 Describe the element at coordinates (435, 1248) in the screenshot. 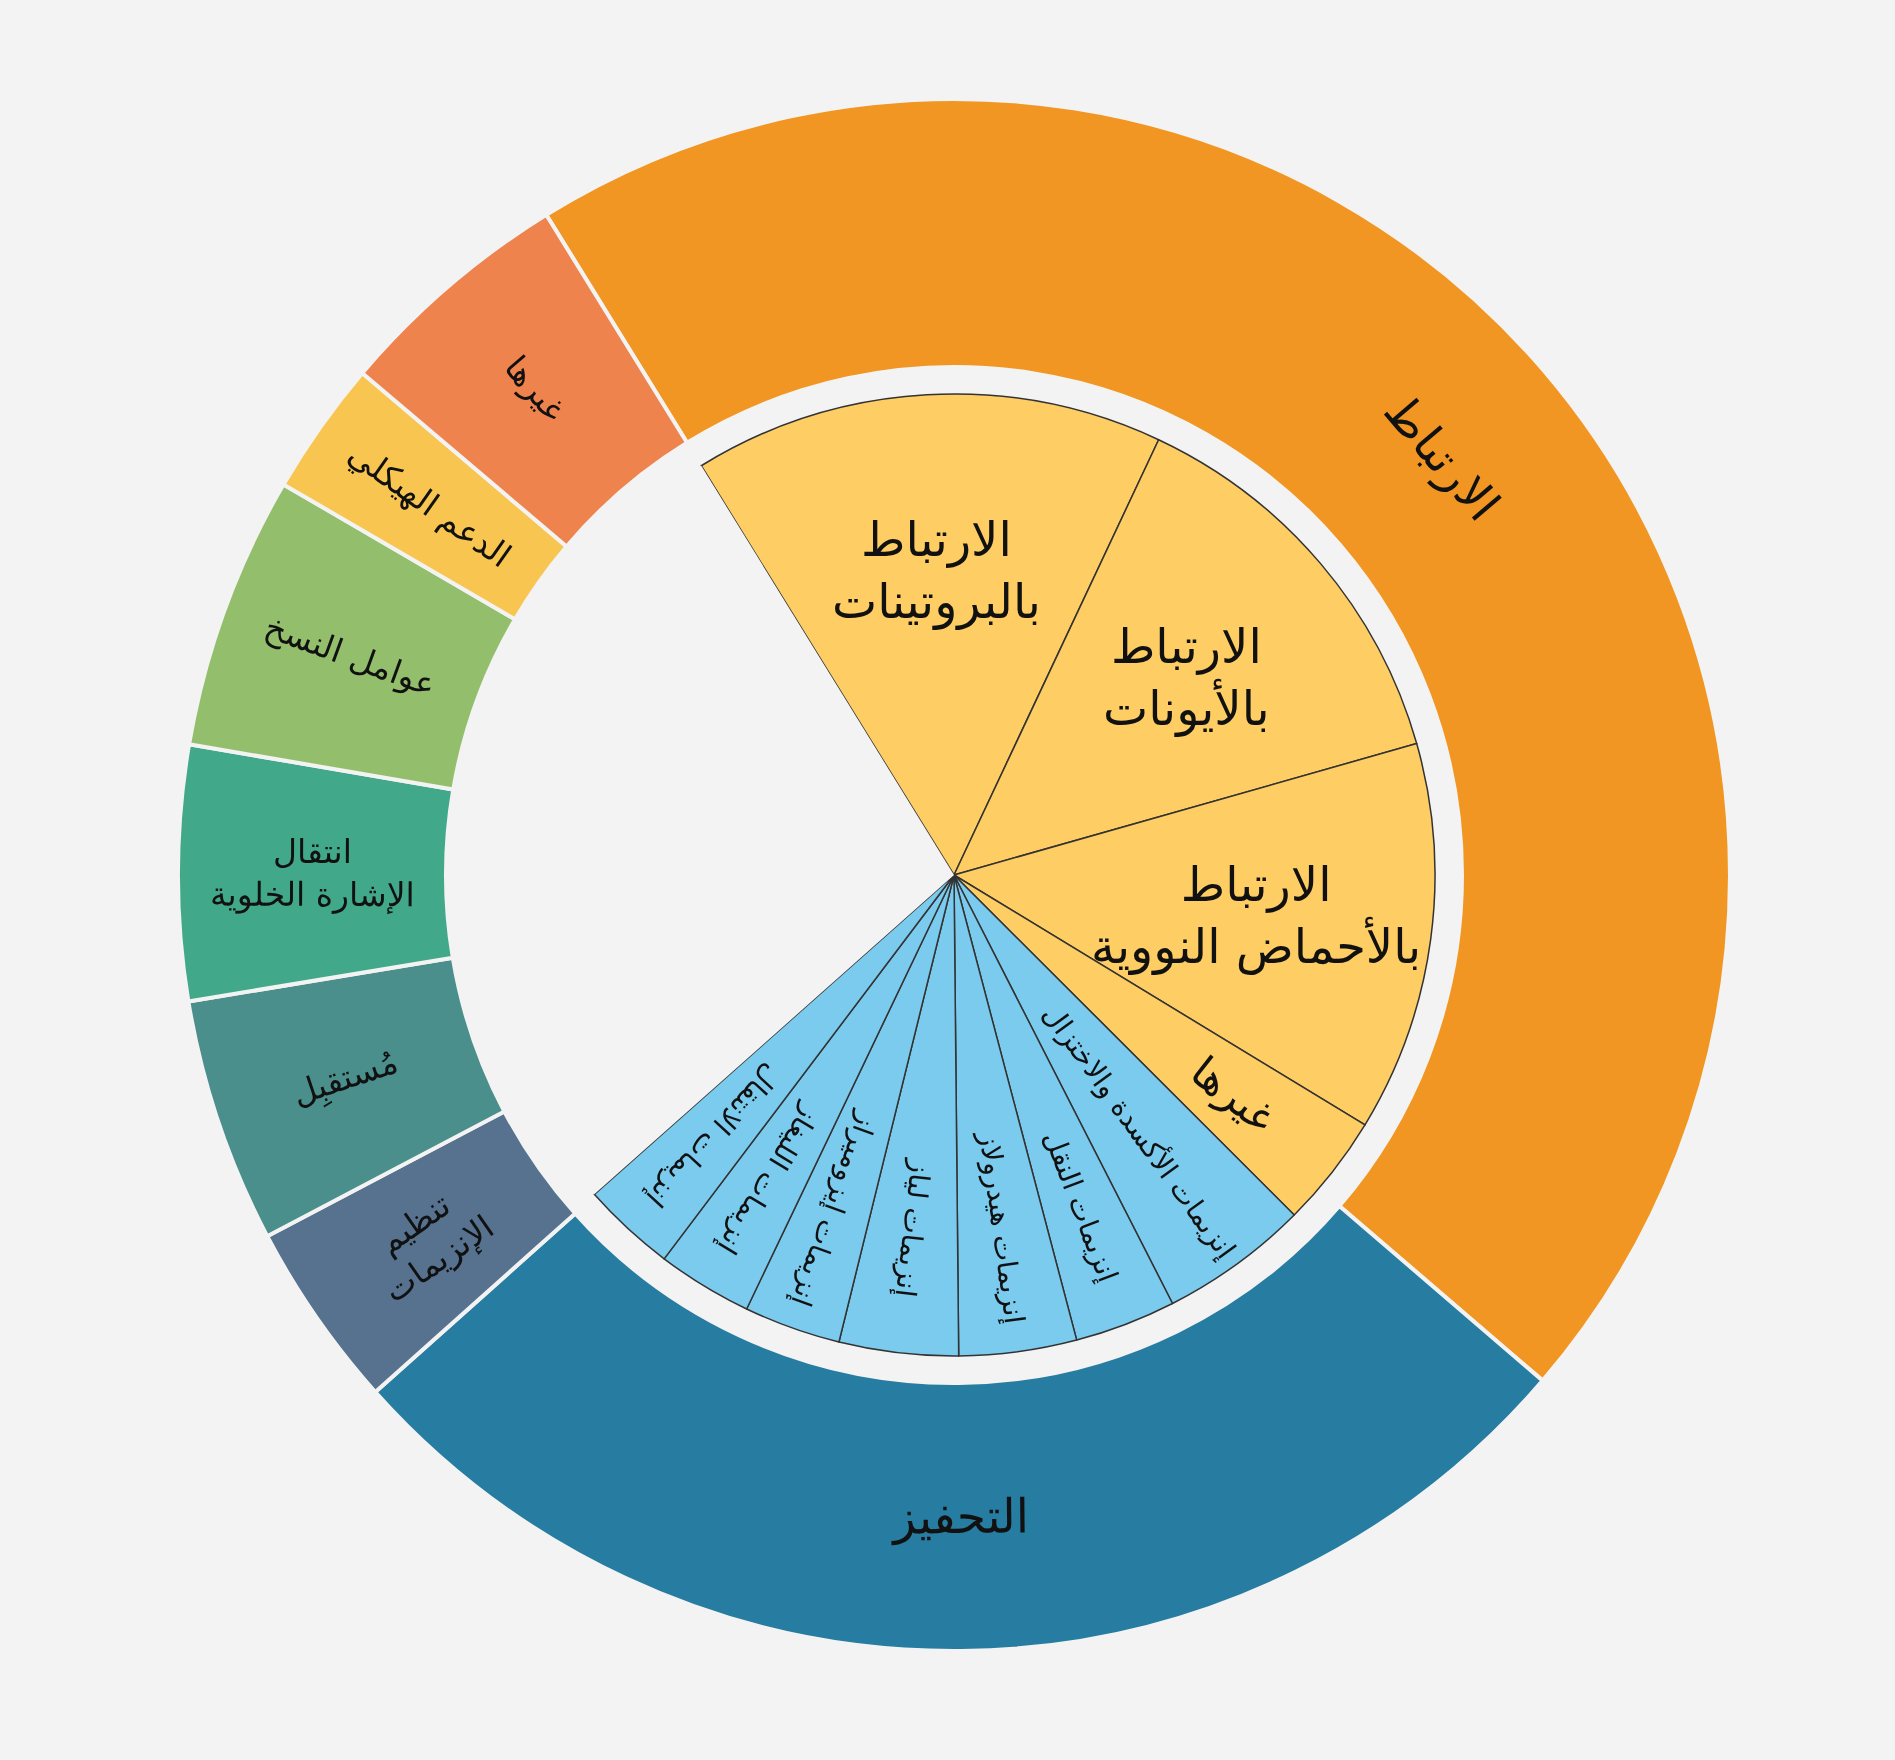

I see `slice-label: تنظيم الإنزيمات` at that location.